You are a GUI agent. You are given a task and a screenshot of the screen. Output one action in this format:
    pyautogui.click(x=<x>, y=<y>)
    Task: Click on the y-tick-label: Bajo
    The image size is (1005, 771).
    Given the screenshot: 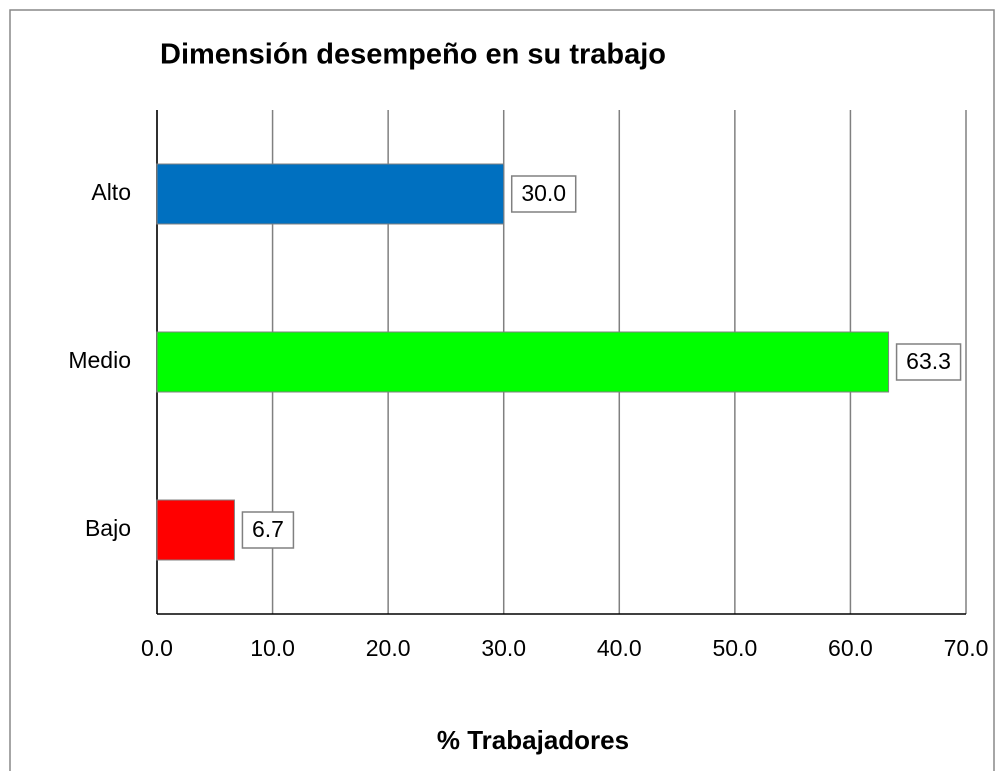 What is the action you would take?
    pyautogui.click(x=108, y=528)
    